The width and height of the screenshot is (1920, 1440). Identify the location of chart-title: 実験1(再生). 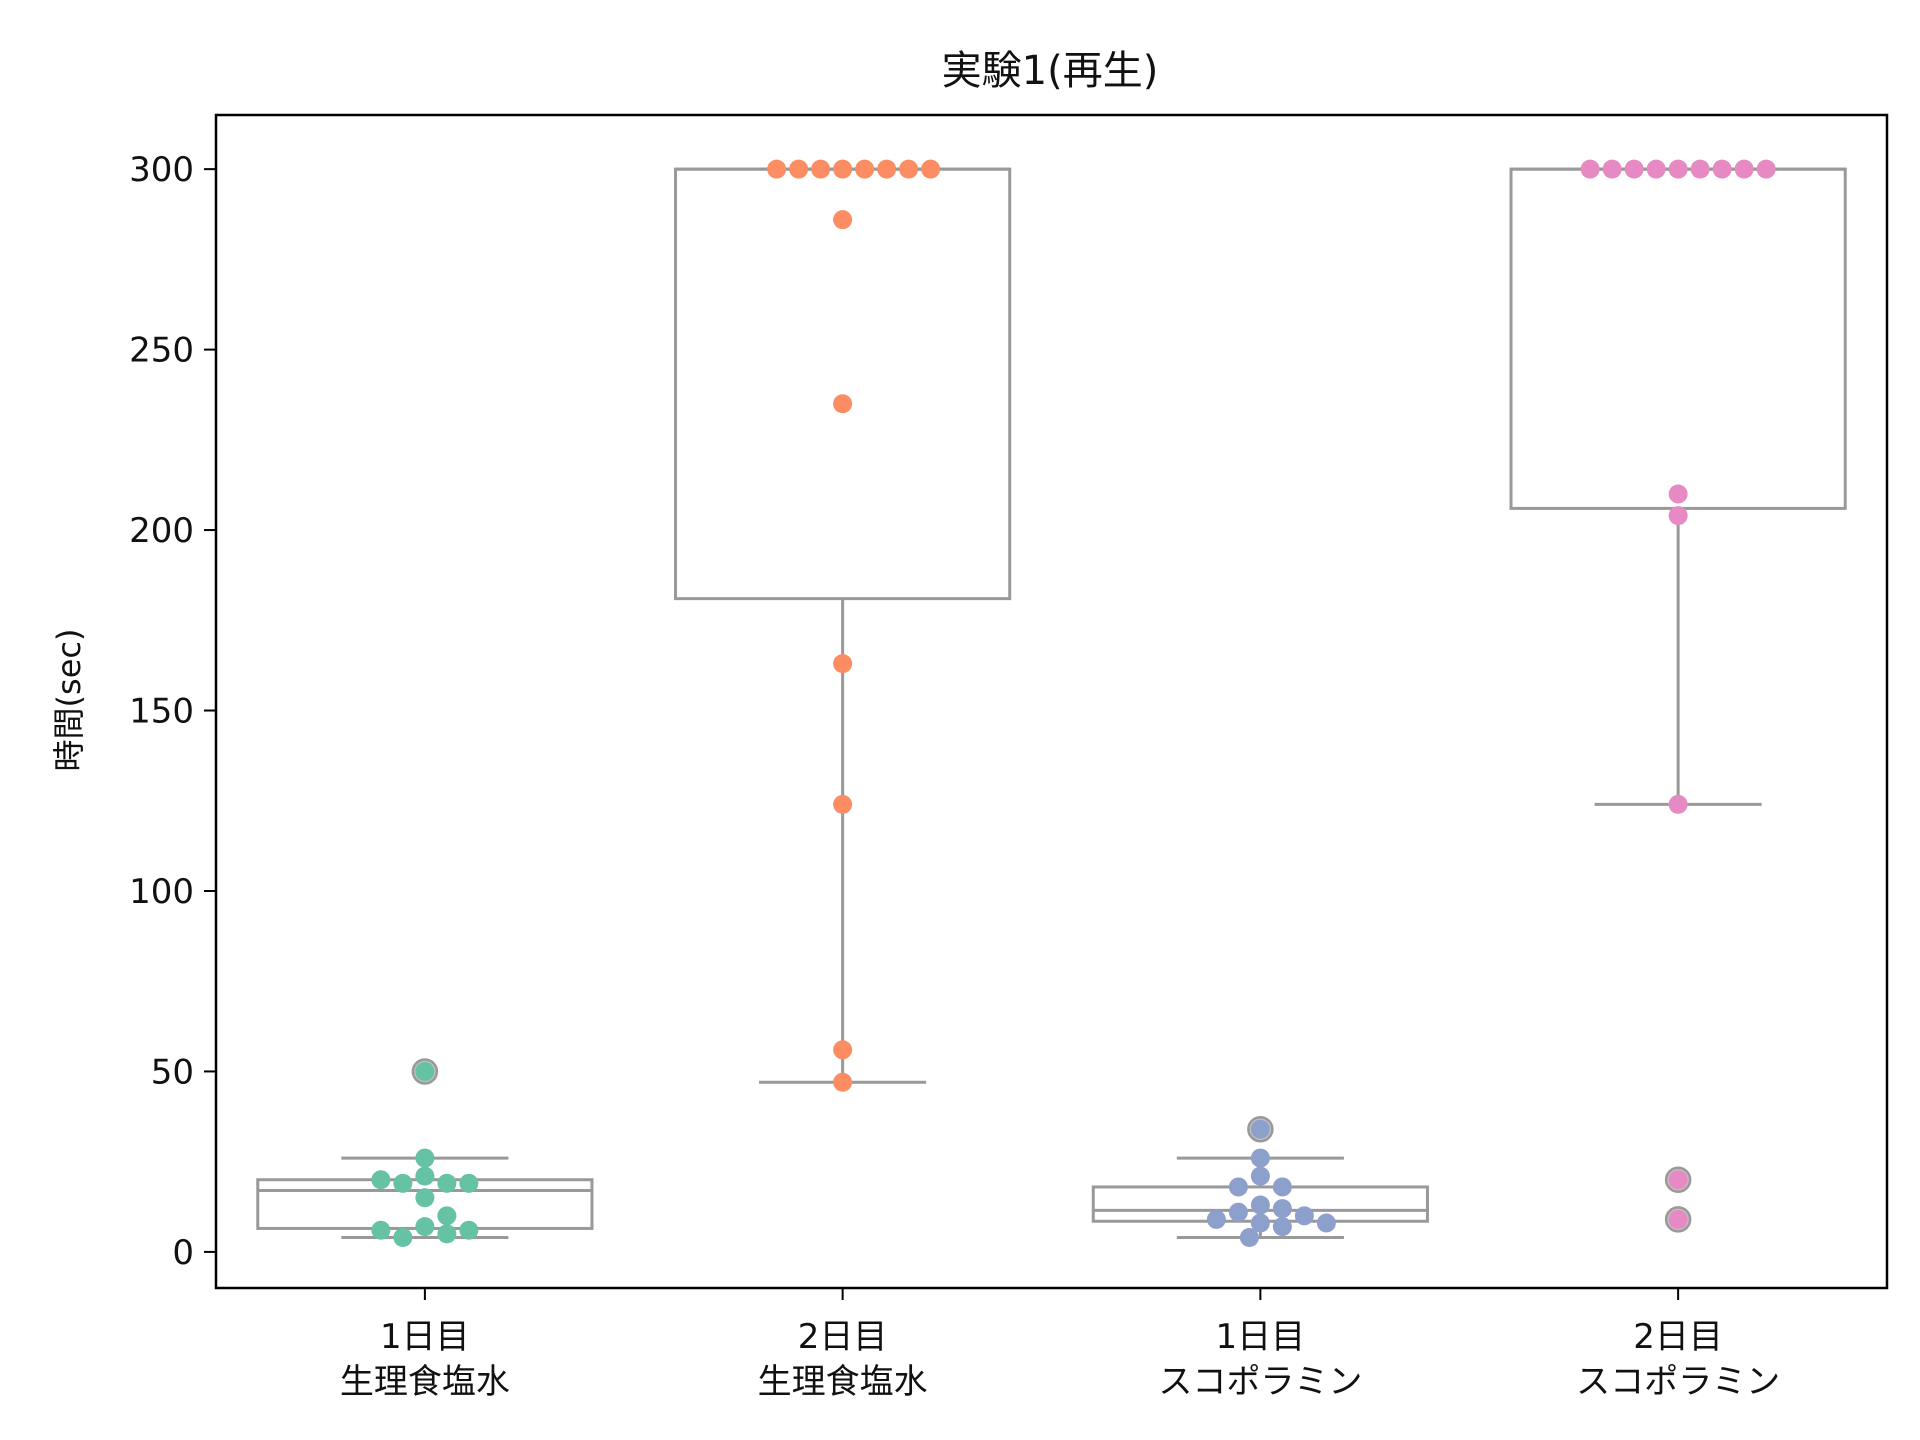
(1050, 71).